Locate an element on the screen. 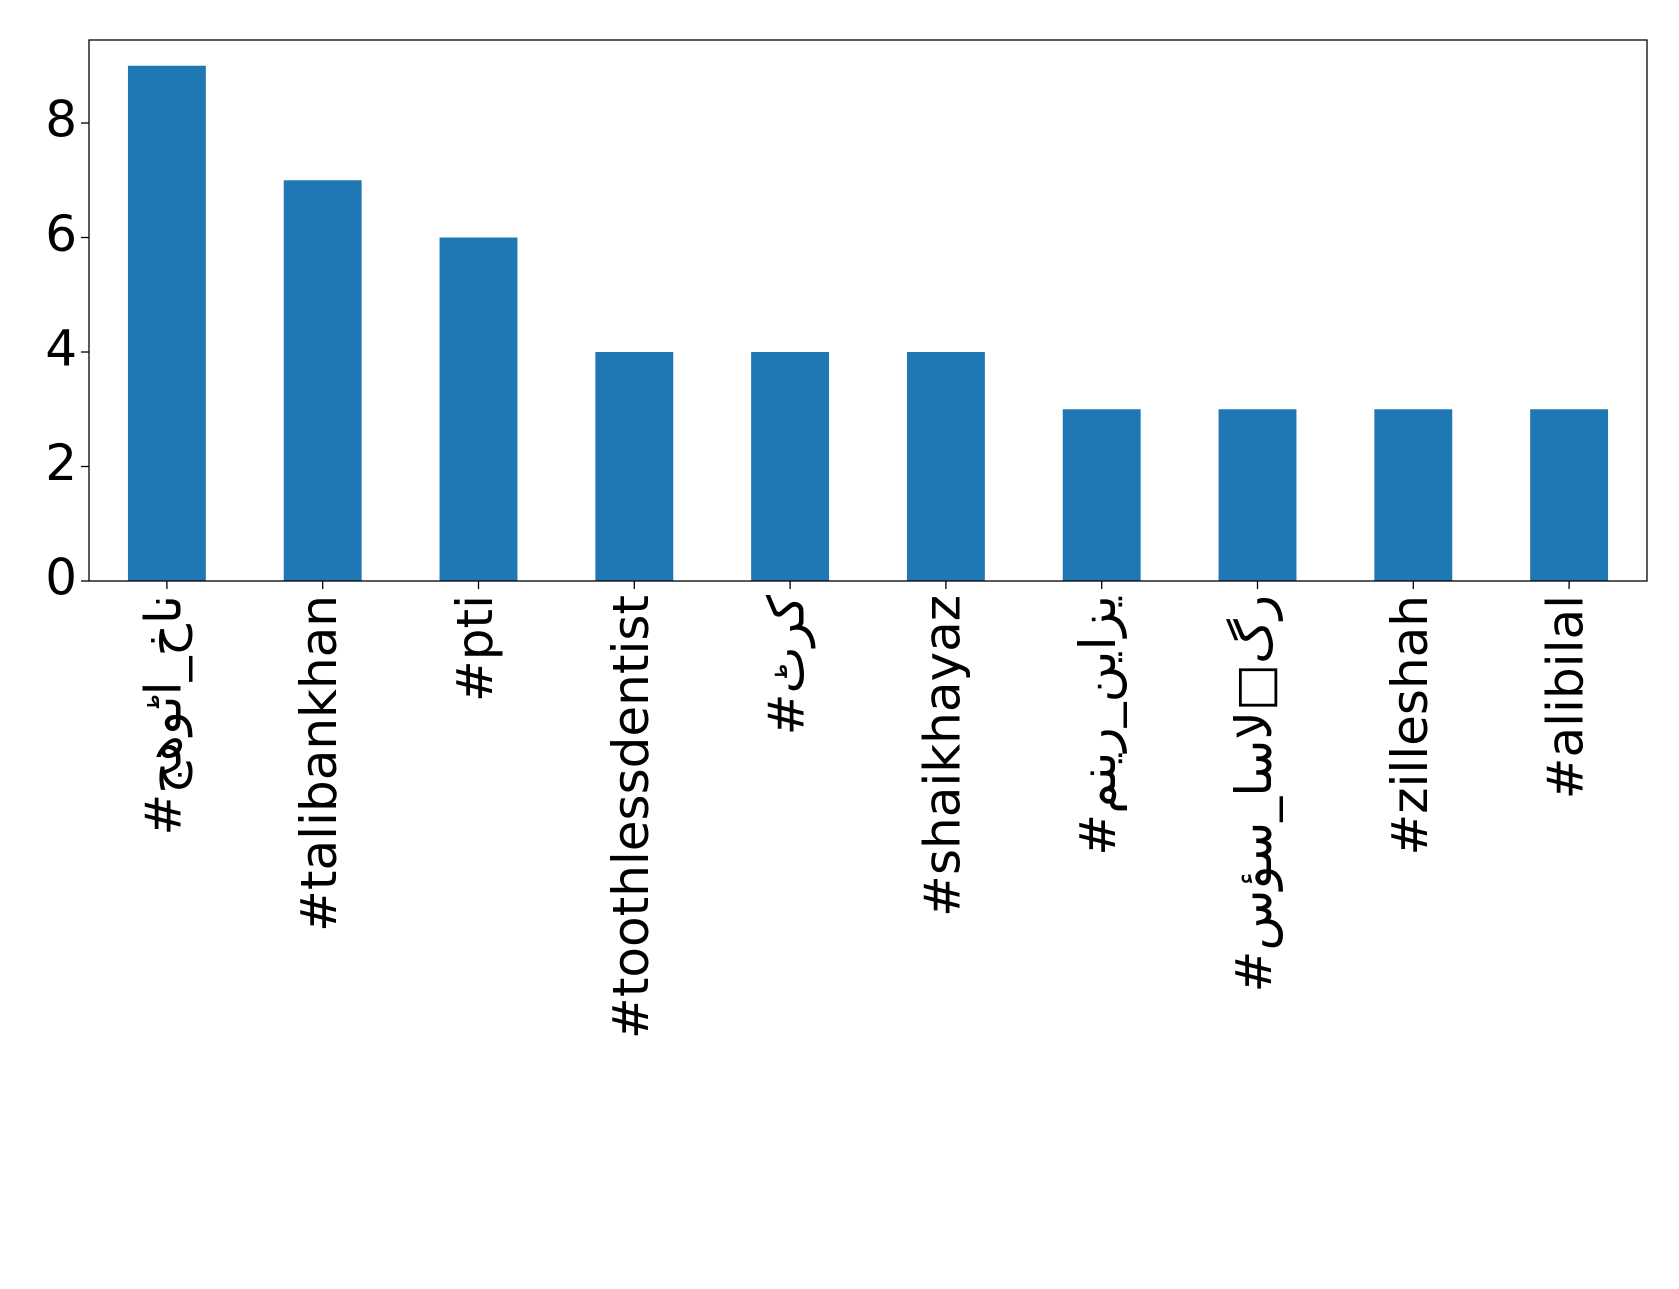 The image size is (1679, 1289). x-tick-label: #منیر_نیازی is located at coordinates (1098, 725).